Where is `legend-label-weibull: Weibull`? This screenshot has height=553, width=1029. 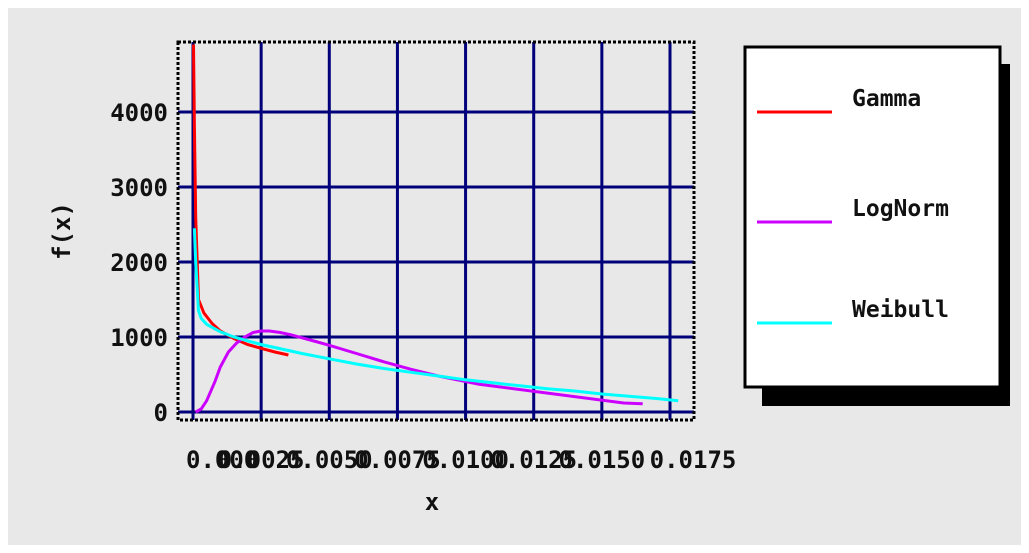
legend-label-weibull: Weibull is located at coordinates (900, 310).